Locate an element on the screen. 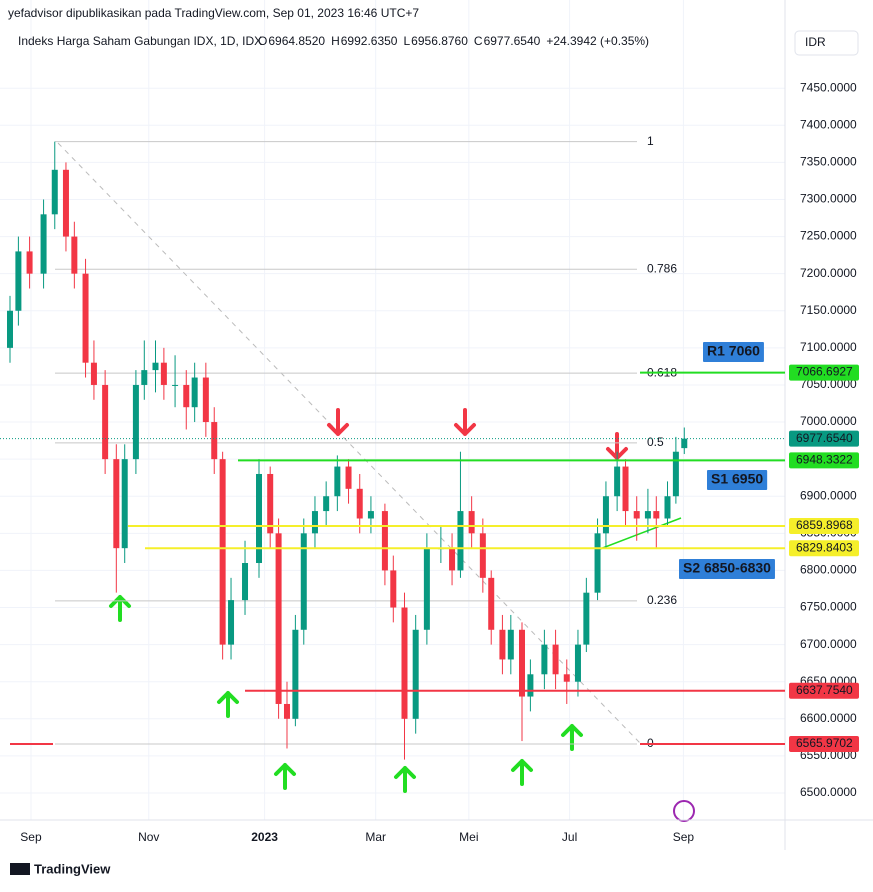 The height and width of the screenshot is (892, 873). y-tick-label: 6900.0000 is located at coordinates (828, 495).